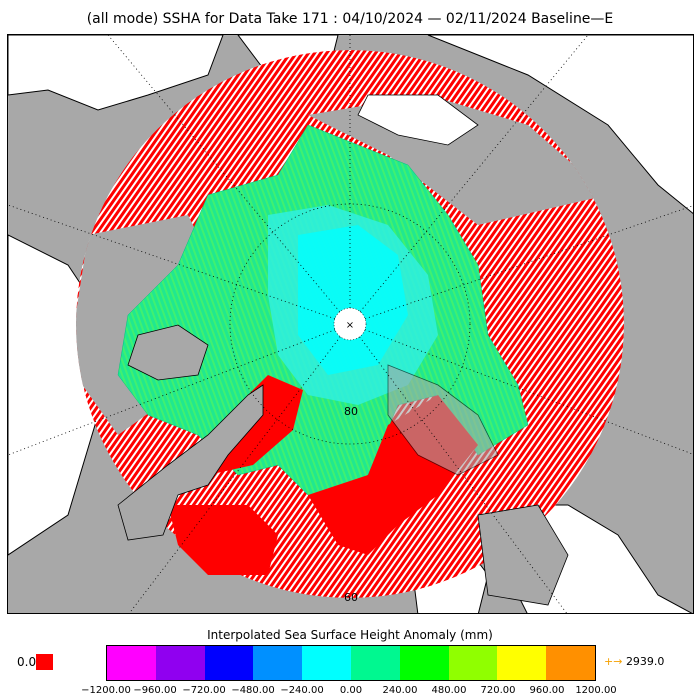 This screenshot has width=700, height=700. Describe the element at coordinates (547, 690) in the screenshot. I see `colorbar-tick-label: 960.00` at that location.